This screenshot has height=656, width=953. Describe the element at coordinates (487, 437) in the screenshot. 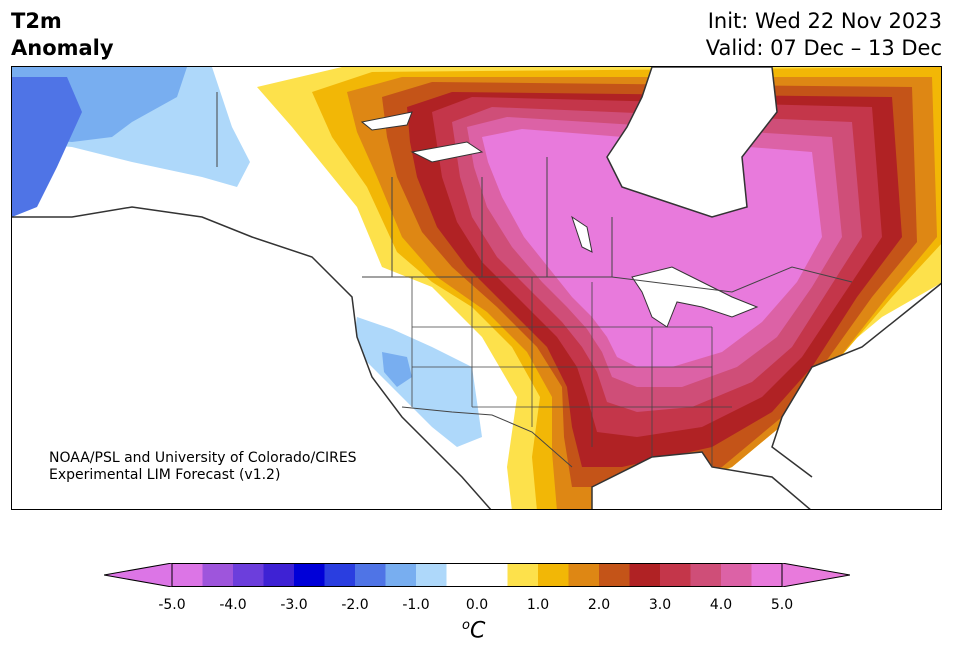

I see `us-mexico-border` at that location.